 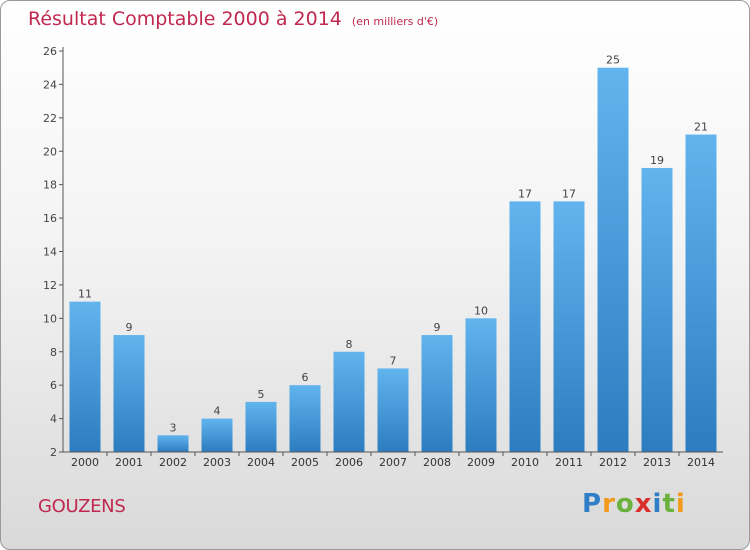 I want to click on x-tick-label: 2005, so click(x=305, y=462).